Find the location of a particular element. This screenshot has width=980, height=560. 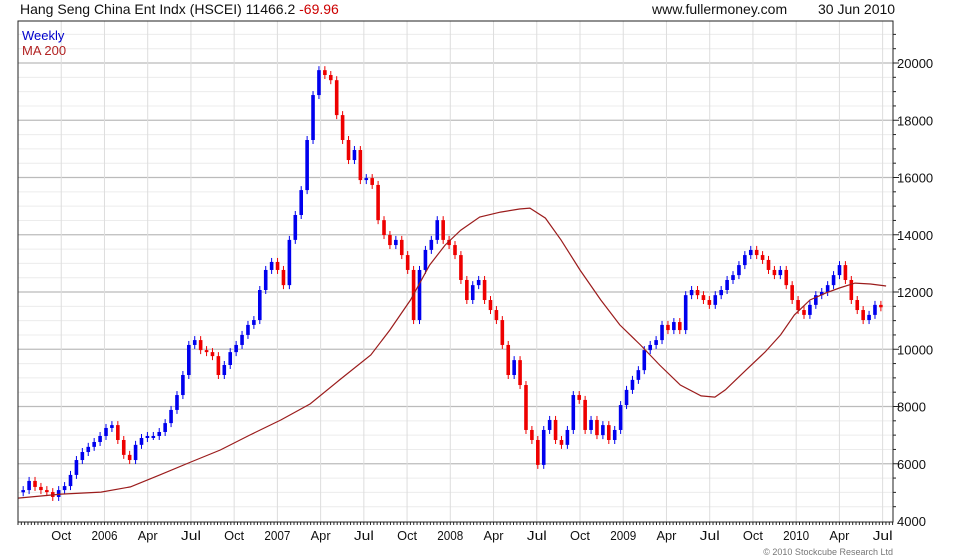

site-url: www.fullermoney.com is located at coordinates (720, 9).